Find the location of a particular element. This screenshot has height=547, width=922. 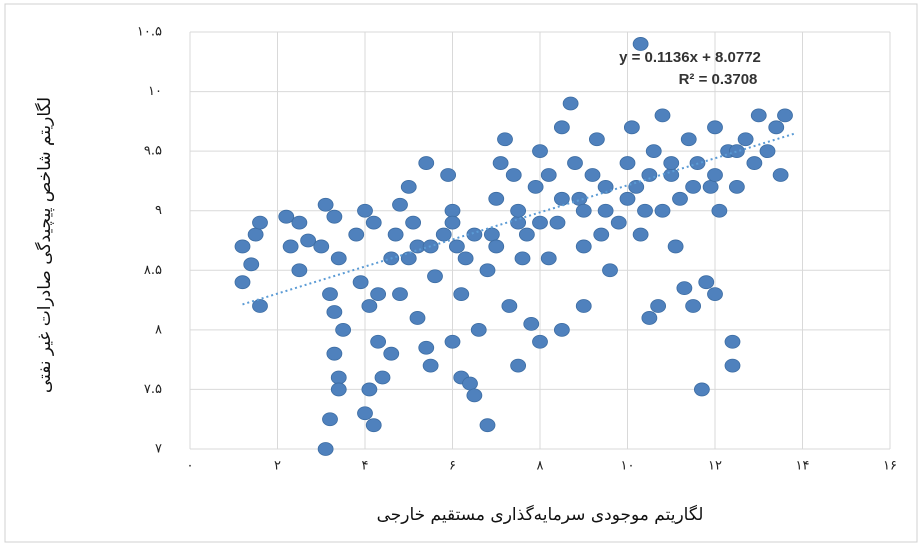

x-tick-label: ۱۰ is located at coordinates (628, 466).